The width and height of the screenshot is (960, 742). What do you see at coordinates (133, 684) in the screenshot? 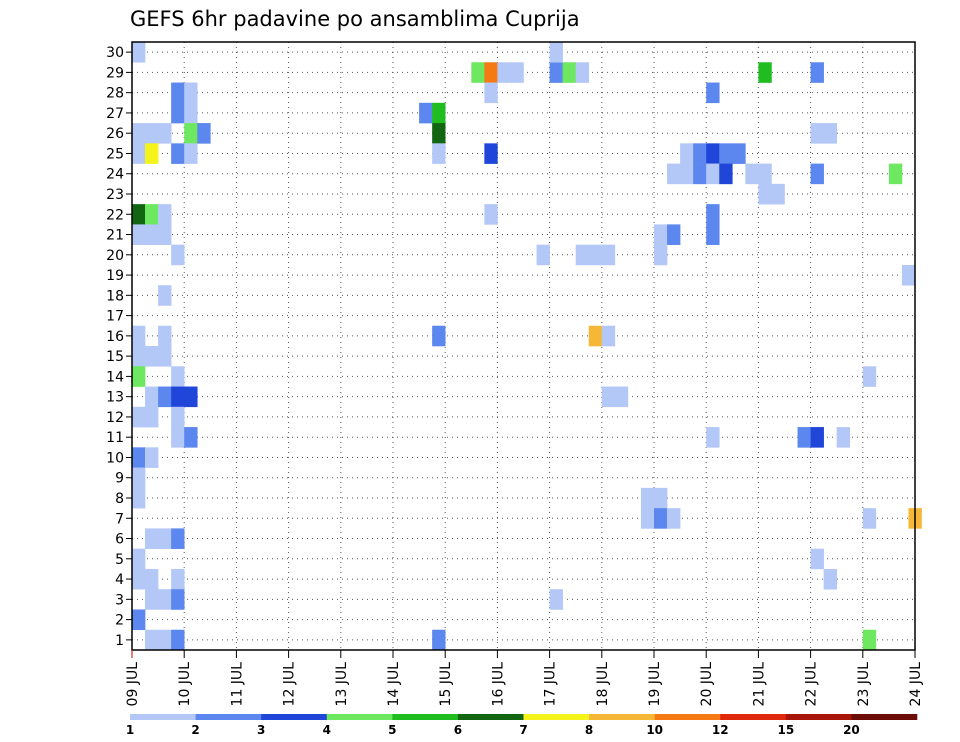
I see `x-tick-label: 09 JUL` at bounding box center [133, 684].